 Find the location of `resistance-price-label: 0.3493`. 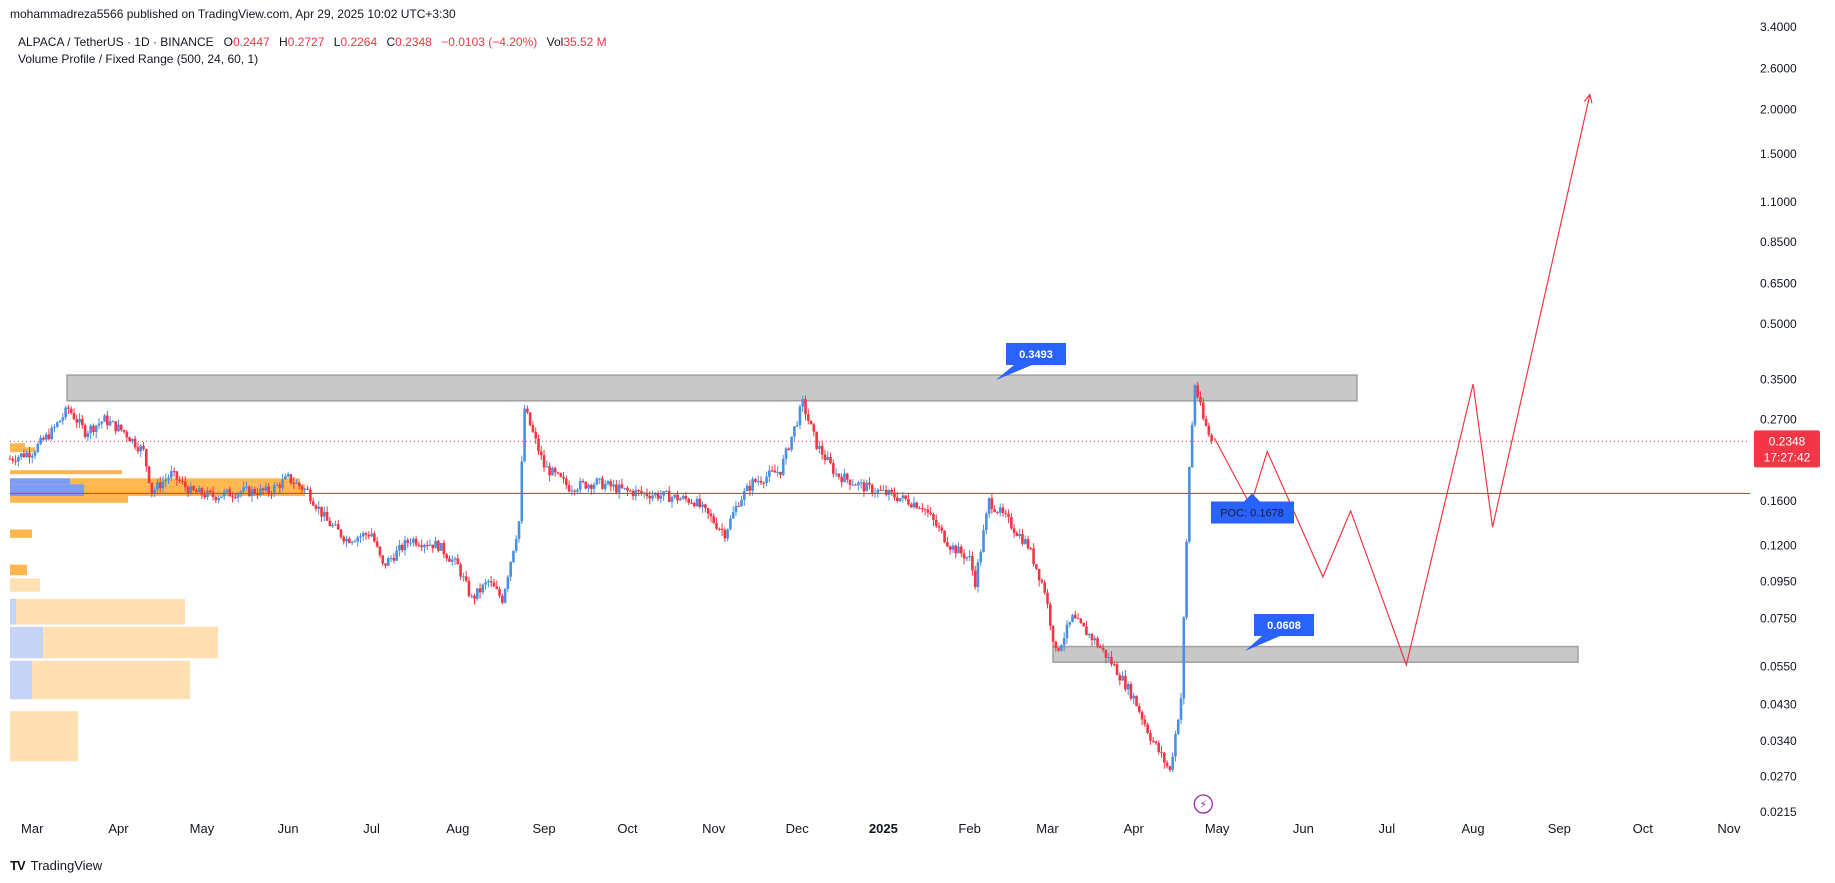

resistance-price-label: 0.3493 is located at coordinates (1031, 361).